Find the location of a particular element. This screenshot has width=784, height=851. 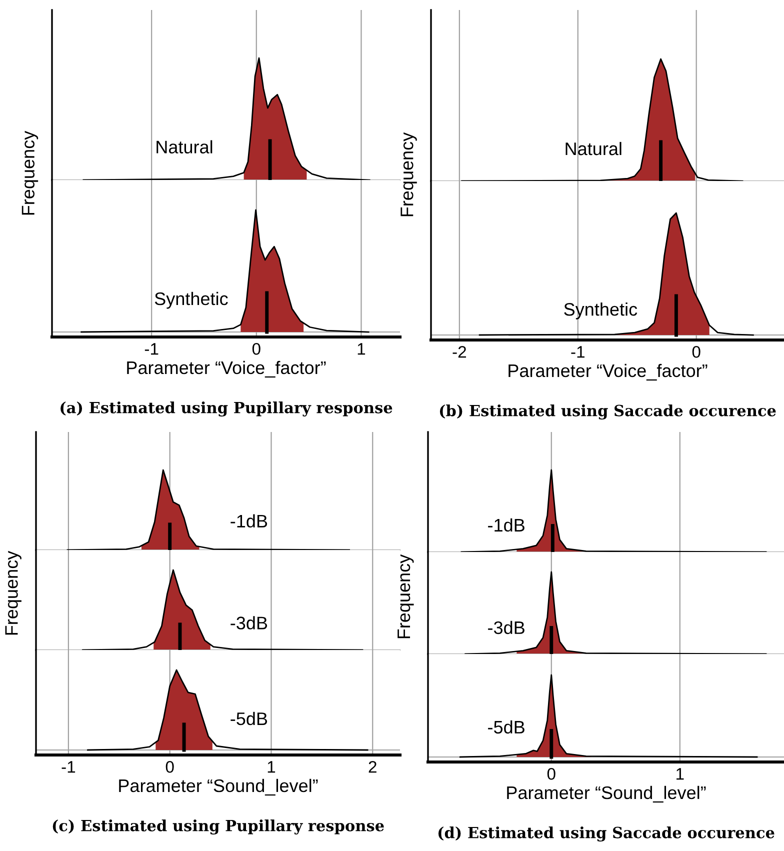

text: (a) Estimated using Pupillary response is located at coordinates (226, 409).